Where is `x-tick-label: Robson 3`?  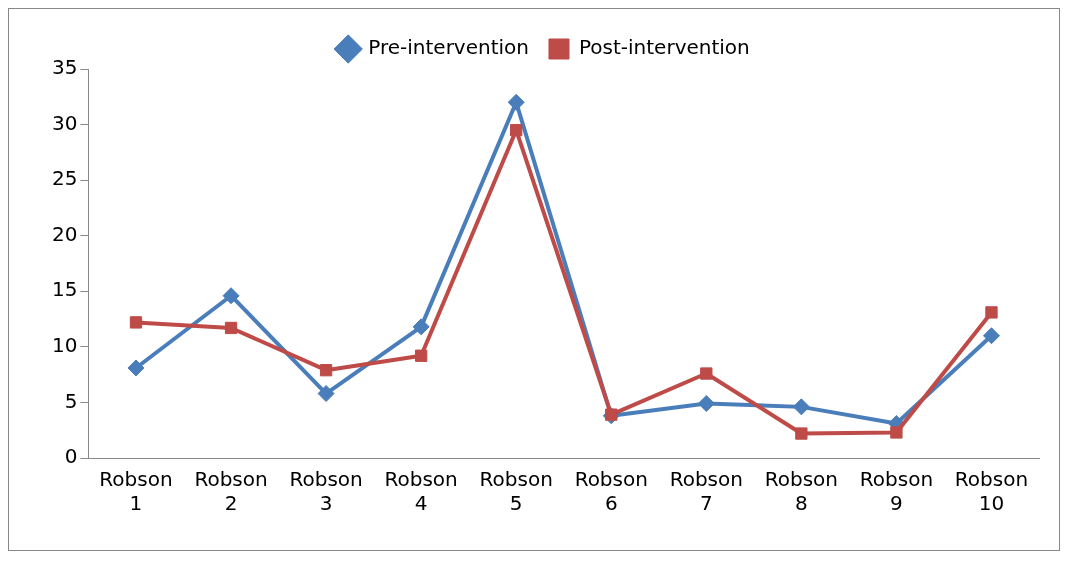
x-tick-label: Robson 3 is located at coordinates (326, 491).